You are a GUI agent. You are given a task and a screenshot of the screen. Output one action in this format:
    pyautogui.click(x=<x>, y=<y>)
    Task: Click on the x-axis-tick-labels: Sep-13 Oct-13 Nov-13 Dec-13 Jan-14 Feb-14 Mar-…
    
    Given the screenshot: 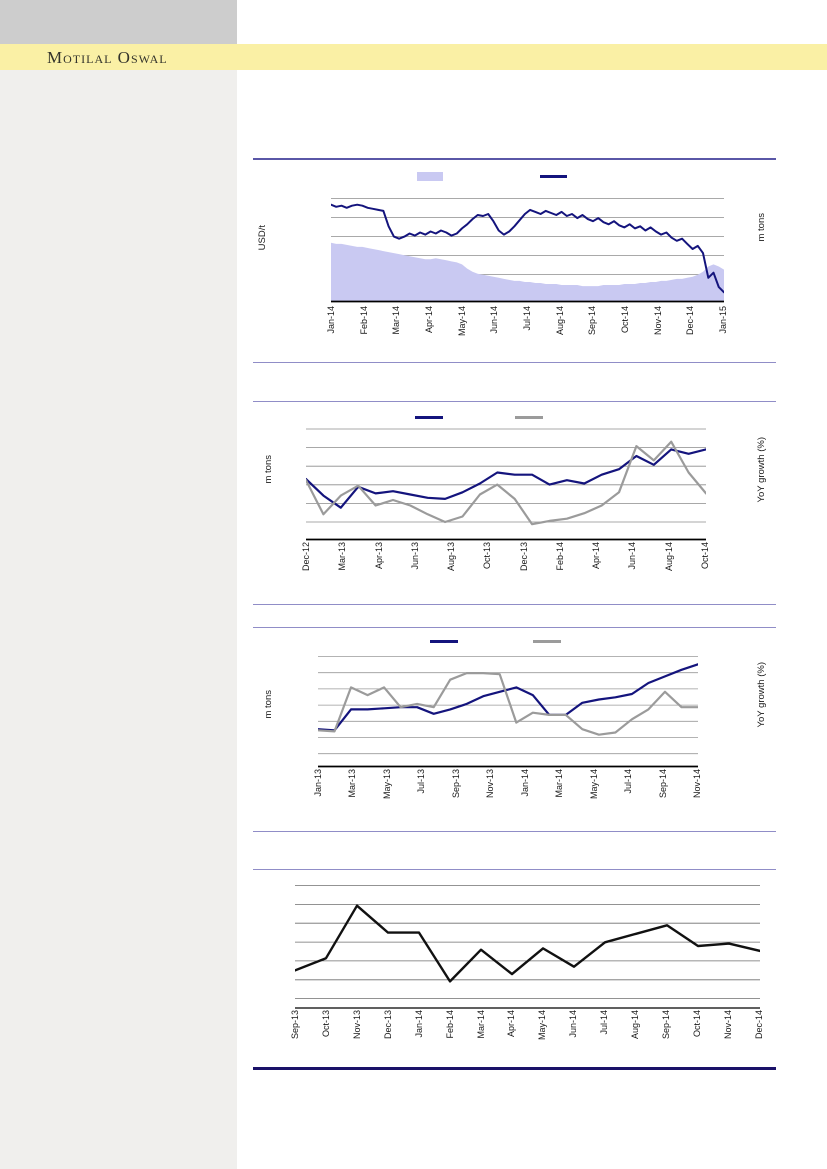 What is the action you would take?
    pyautogui.click(x=527, y=1035)
    